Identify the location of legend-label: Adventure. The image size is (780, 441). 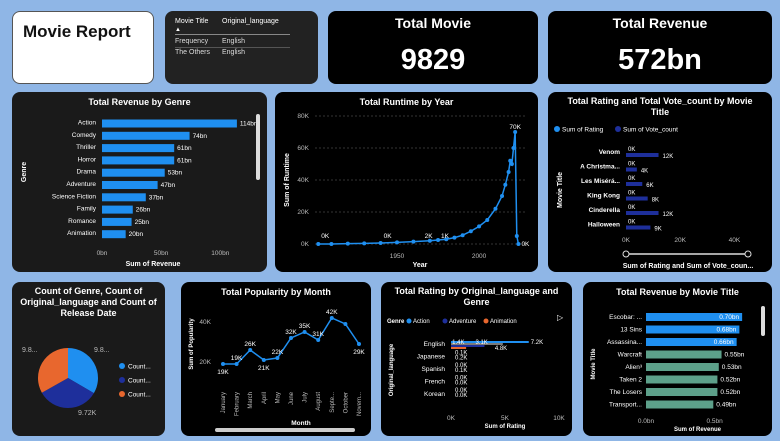
(463, 322).